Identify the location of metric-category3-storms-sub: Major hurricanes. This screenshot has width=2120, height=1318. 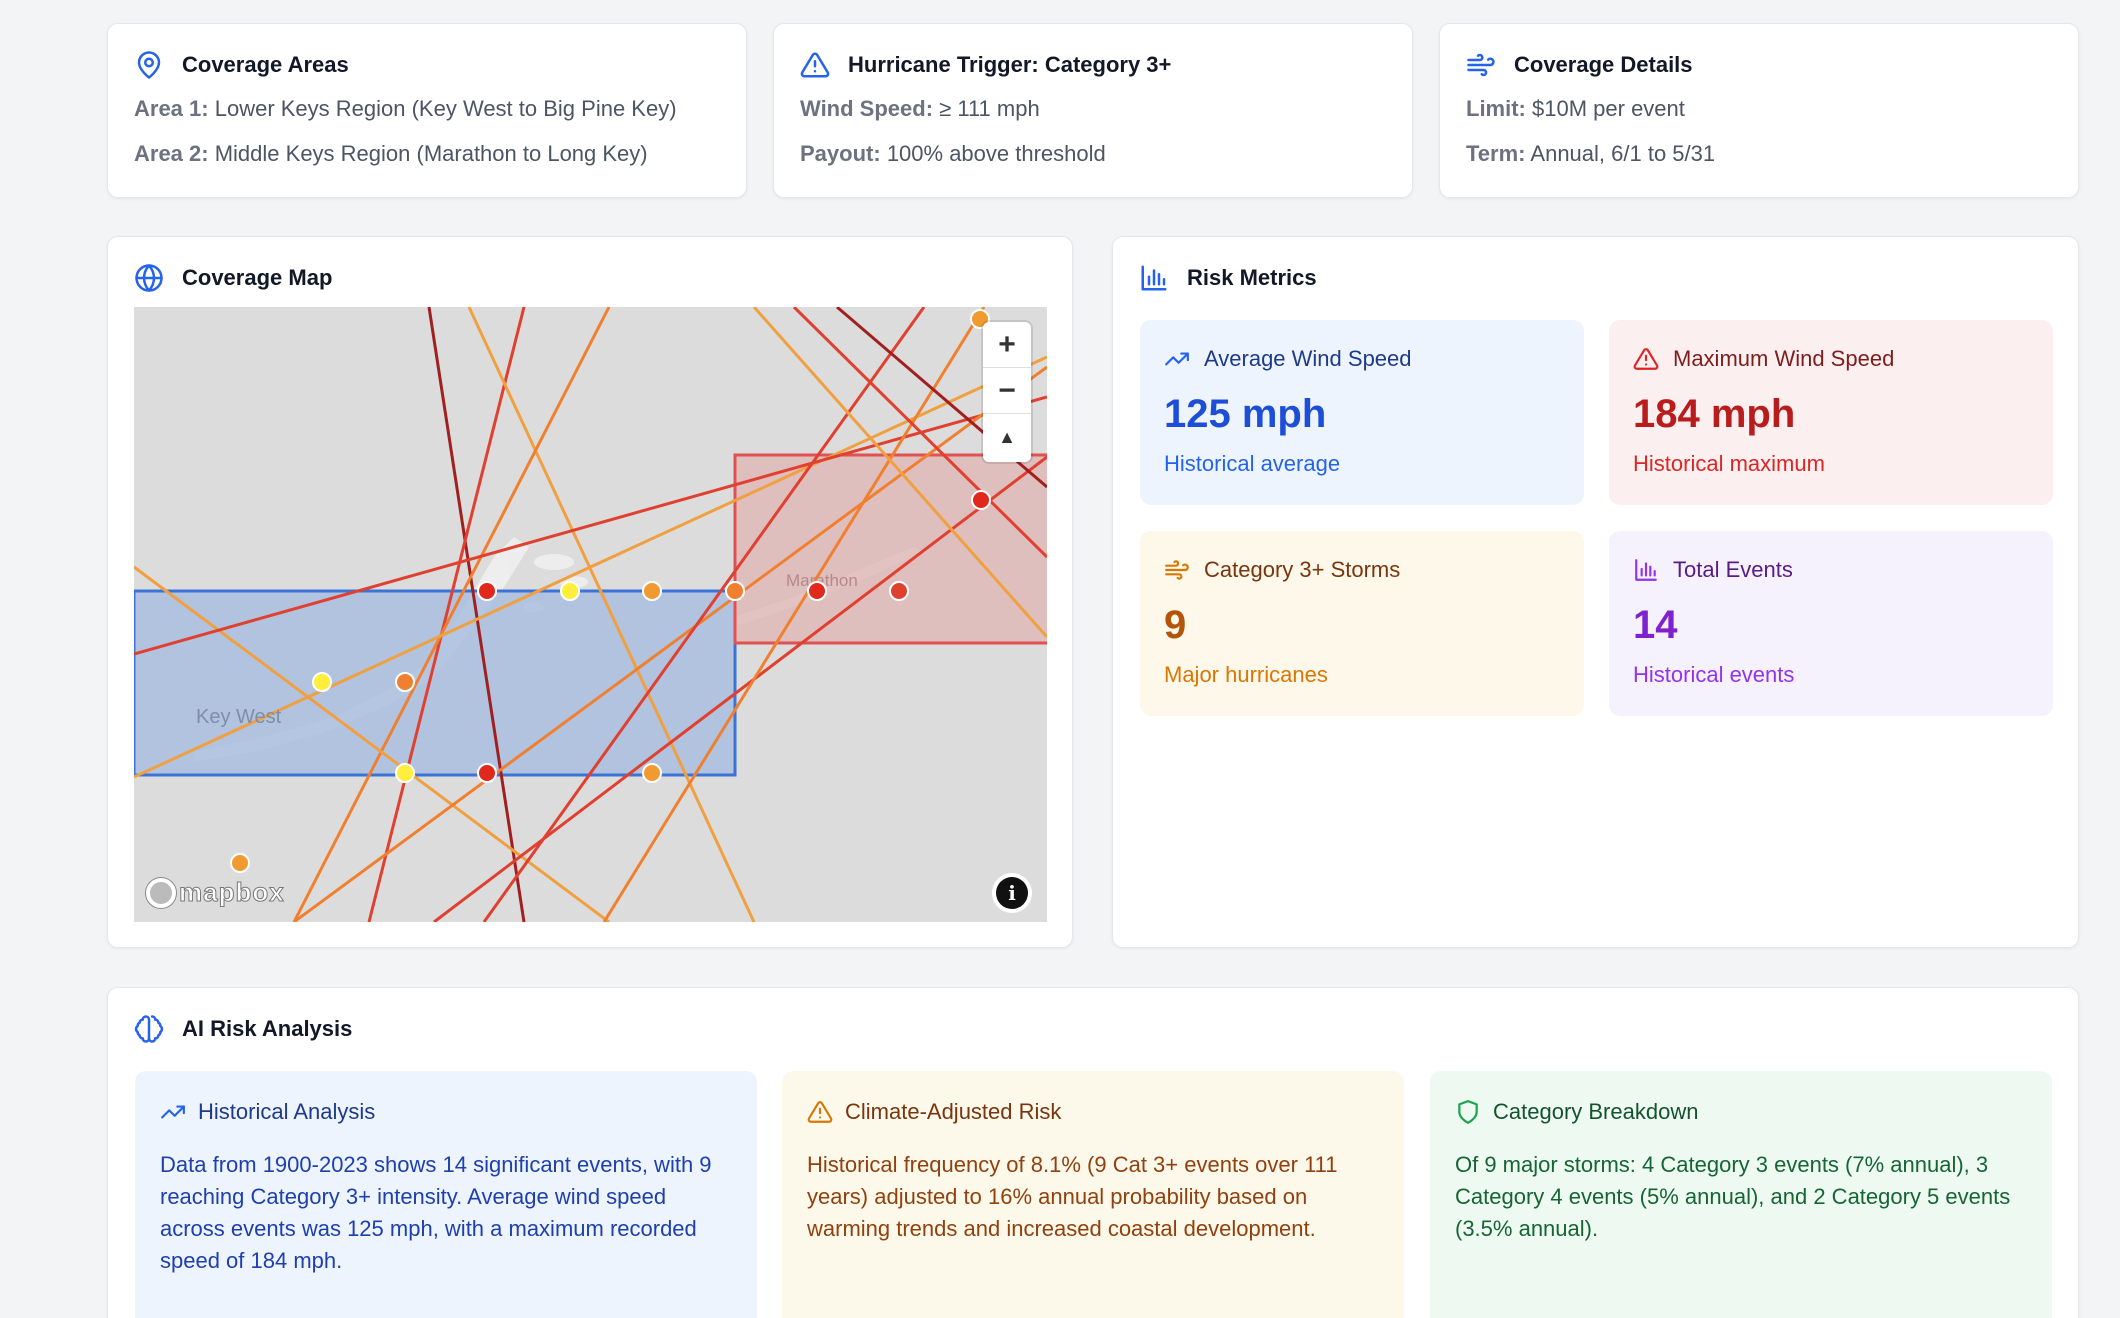
(1246, 674).